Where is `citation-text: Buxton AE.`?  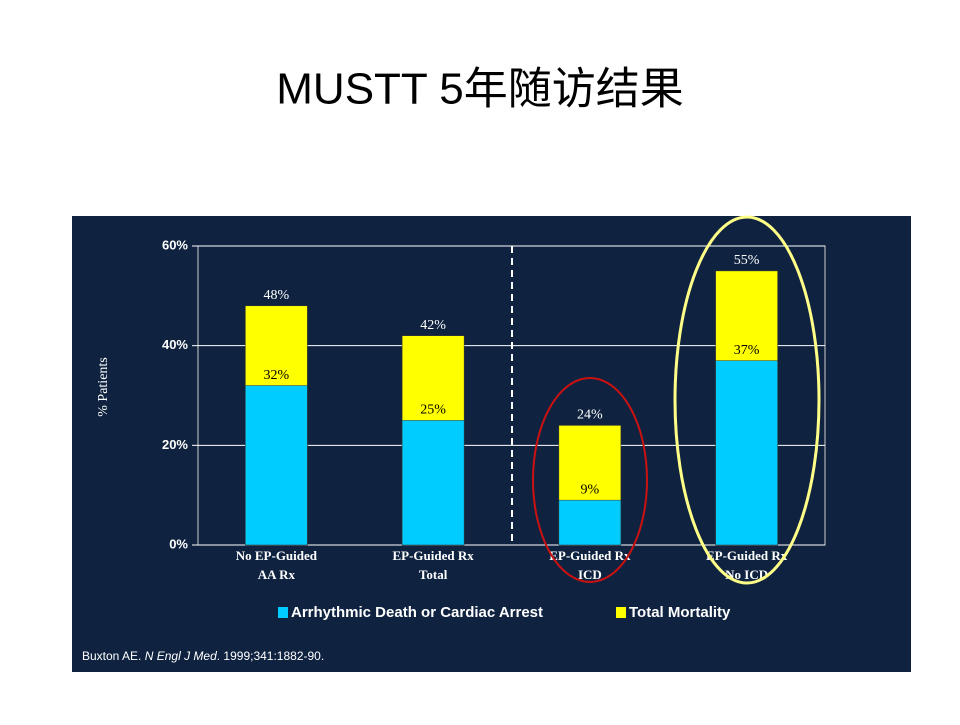
citation-text: Buxton AE. is located at coordinates (113, 656).